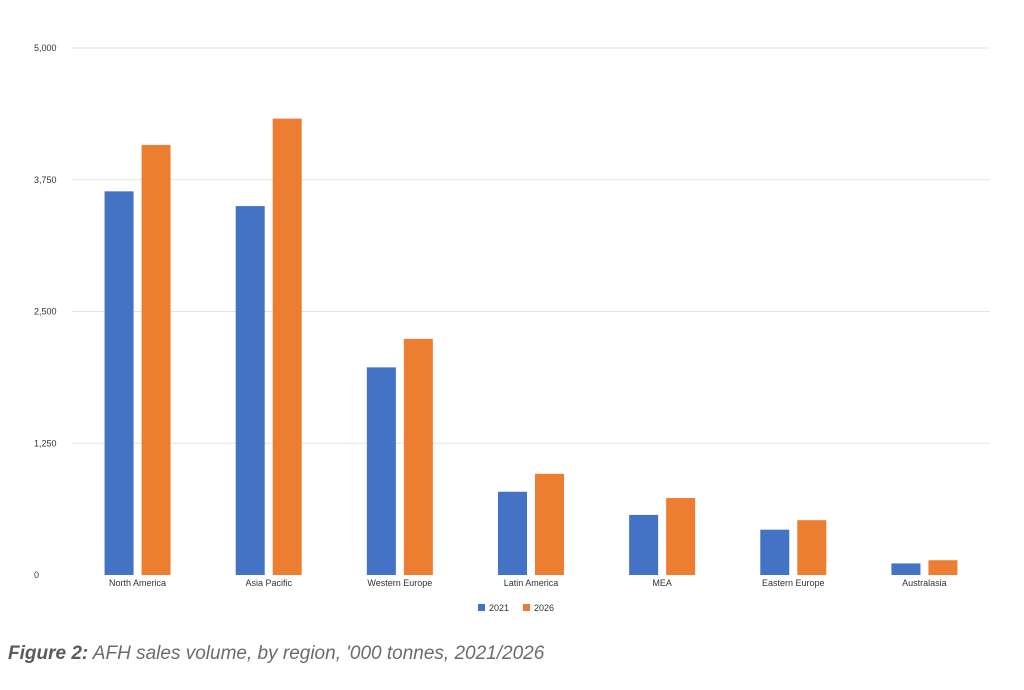  Describe the element at coordinates (531, 583) in the screenshot. I see `x-tick-label: Latin America` at that location.